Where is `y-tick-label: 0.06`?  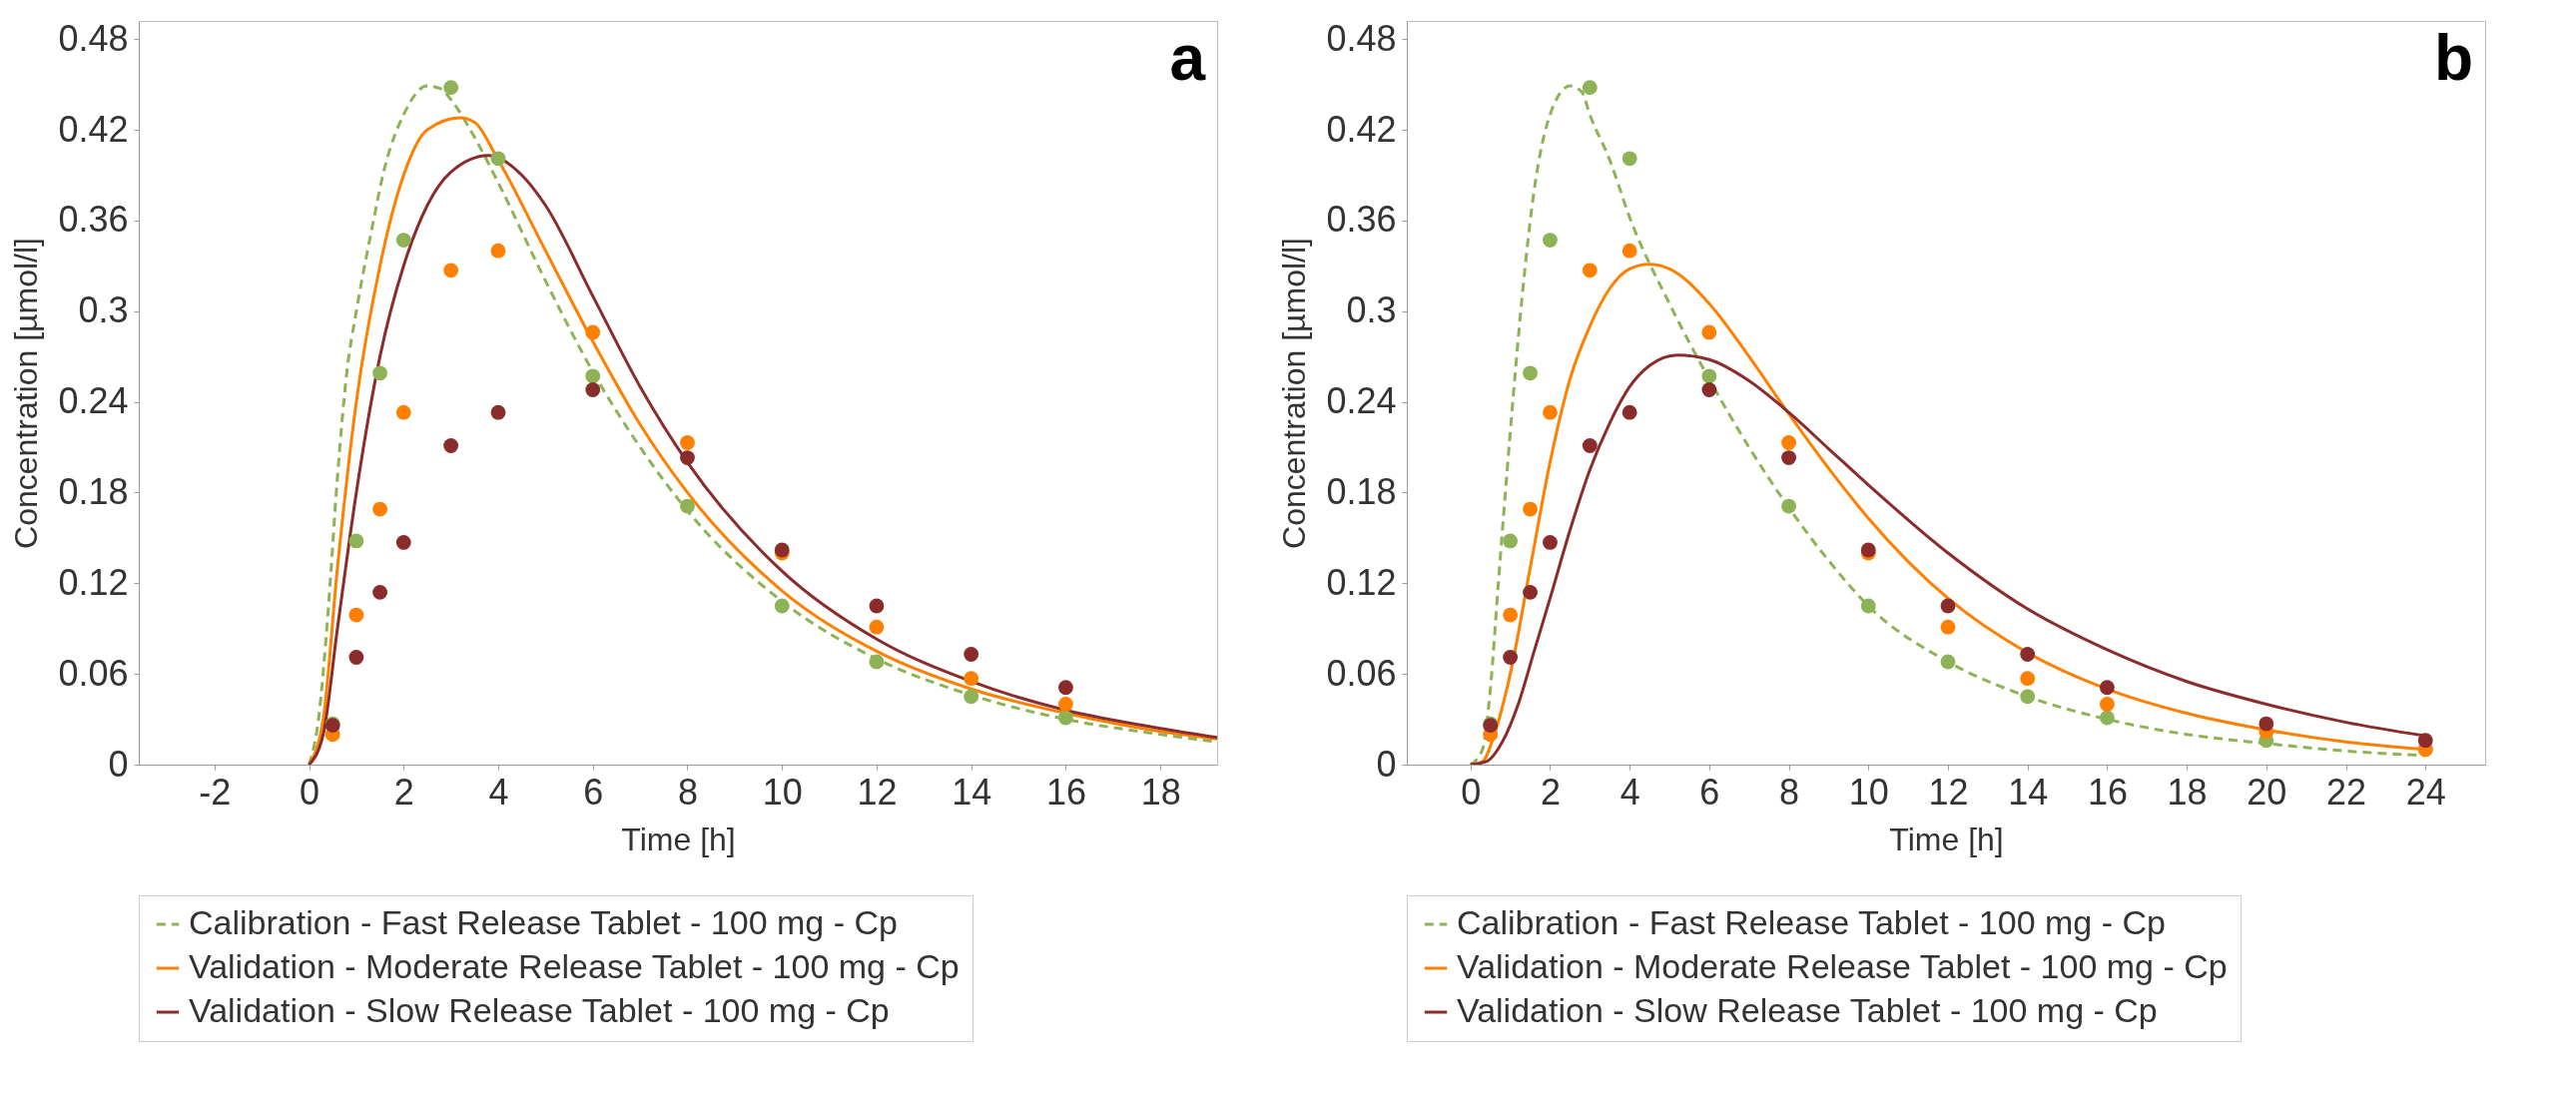 y-tick-label: 0.06 is located at coordinates (1361, 673).